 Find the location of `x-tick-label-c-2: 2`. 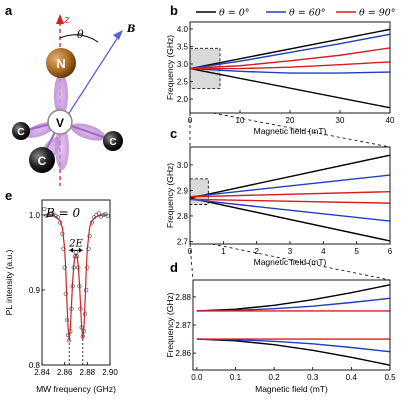

x-tick-label-c-2: 2 is located at coordinates (256, 251).